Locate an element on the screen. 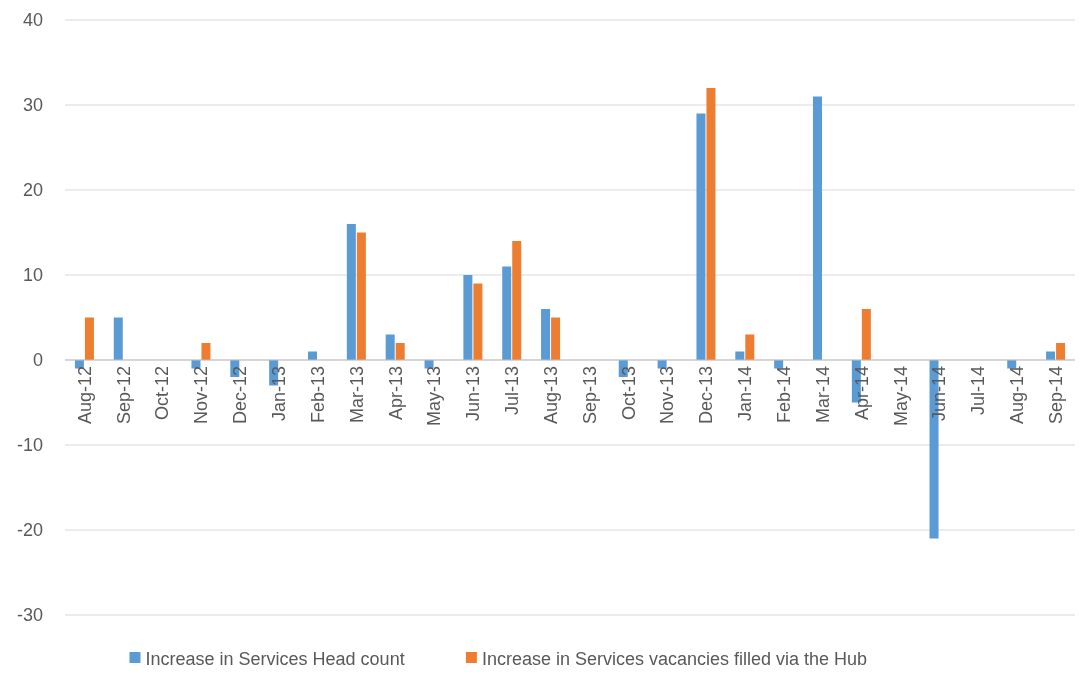 The height and width of the screenshot is (679, 1083). x-tick-label: Jan-13 is located at coordinates (278, 394).